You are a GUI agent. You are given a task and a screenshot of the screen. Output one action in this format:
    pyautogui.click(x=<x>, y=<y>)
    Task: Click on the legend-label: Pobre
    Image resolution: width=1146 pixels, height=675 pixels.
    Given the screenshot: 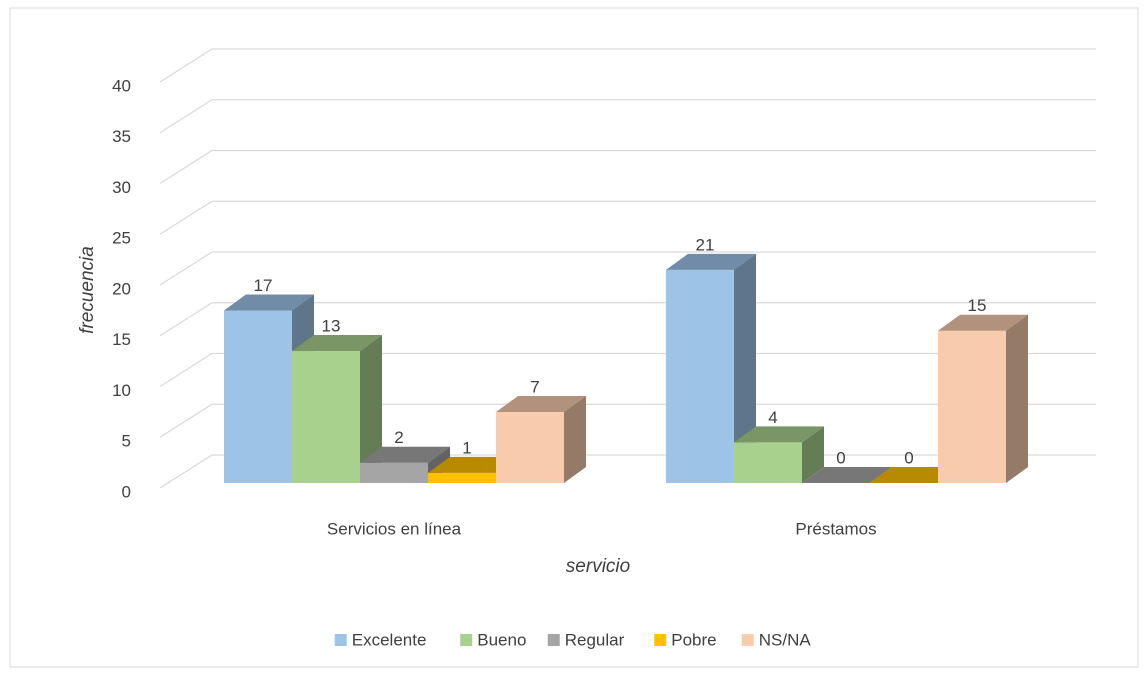 What is the action you would take?
    pyautogui.click(x=693, y=639)
    